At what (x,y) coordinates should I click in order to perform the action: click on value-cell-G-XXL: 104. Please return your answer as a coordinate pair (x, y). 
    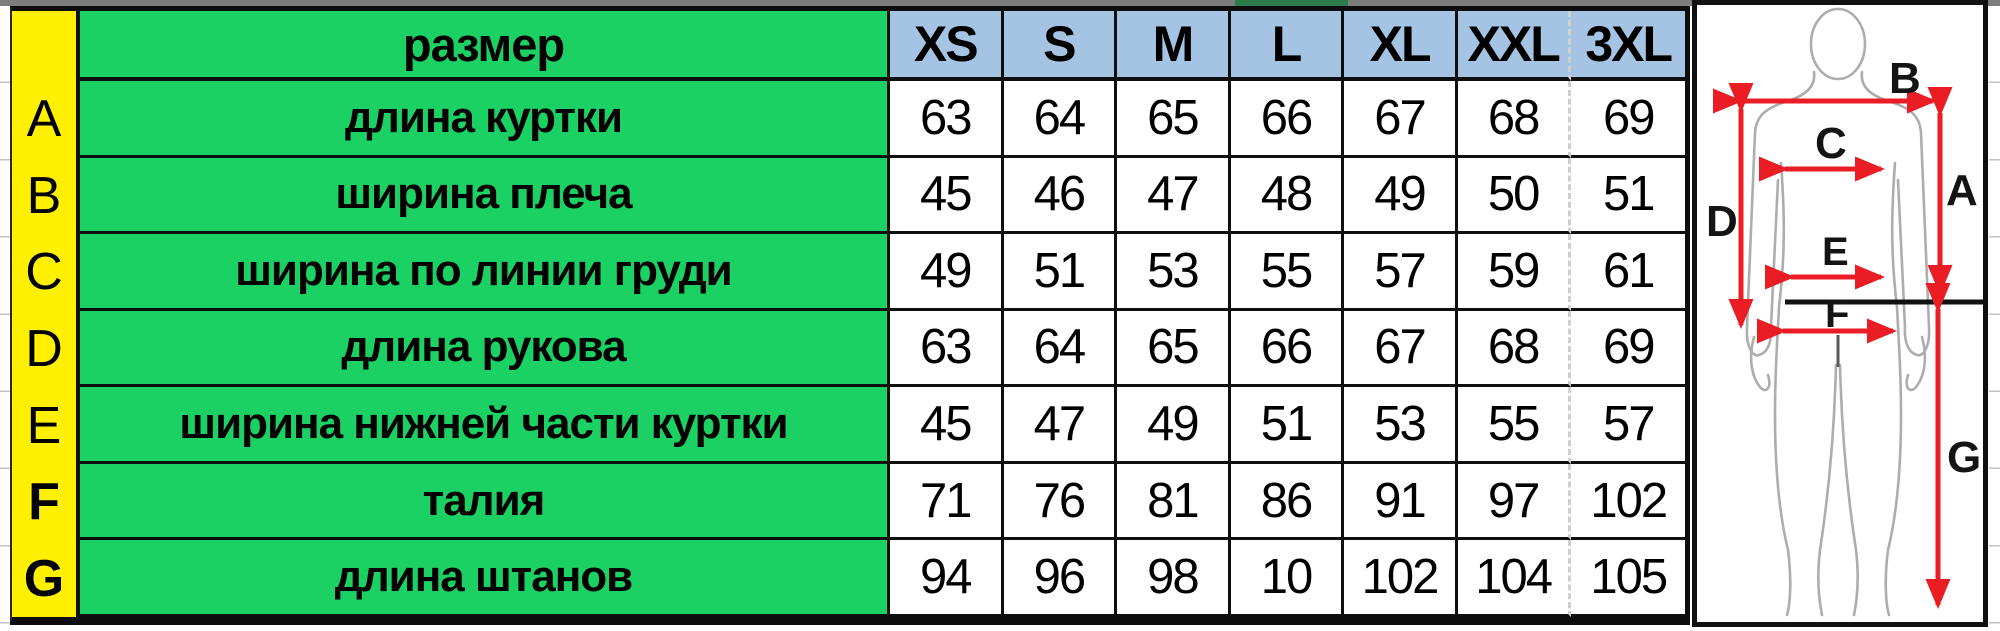
    Looking at the image, I should click on (1514, 578).